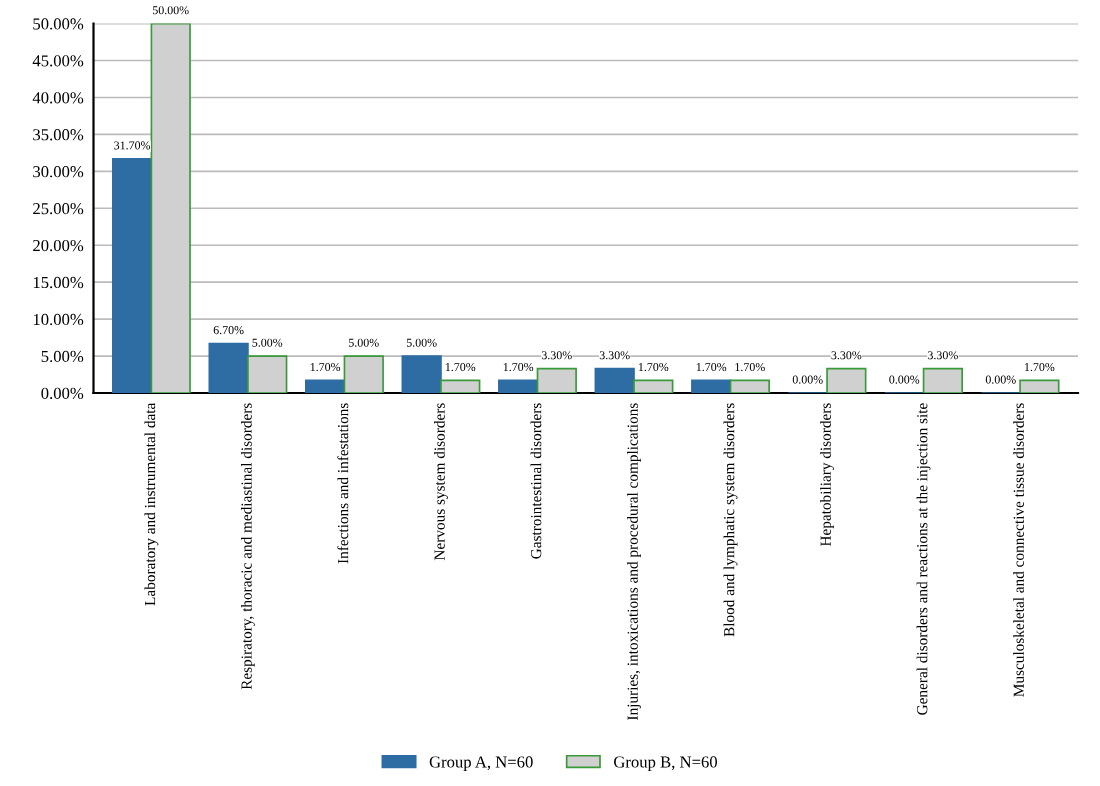 Image resolution: width=1100 pixels, height=786 pixels. I want to click on legend-label: Group A, N=60, so click(481, 763).